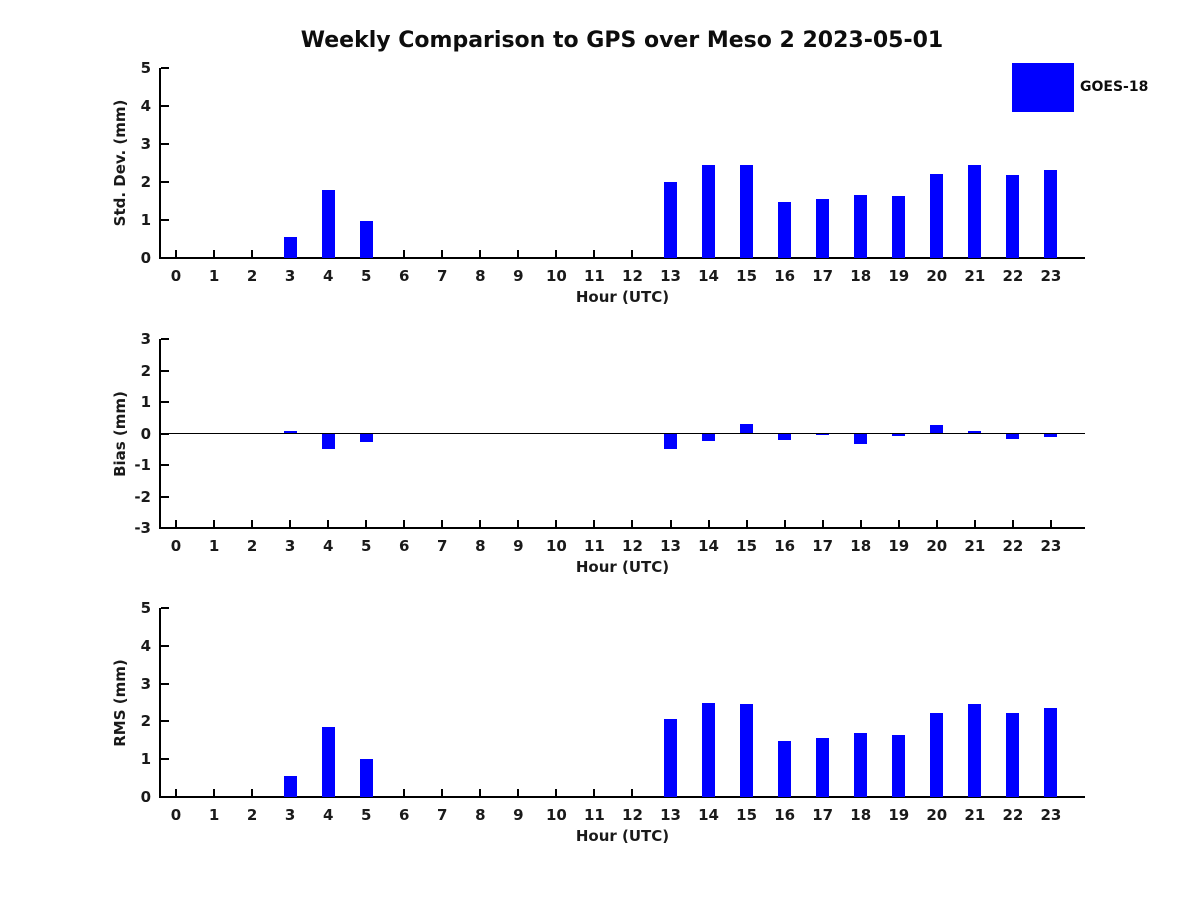  Describe the element at coordinates (480, 276) in the screenshot. I see `x-tick-label: 8` at that location.